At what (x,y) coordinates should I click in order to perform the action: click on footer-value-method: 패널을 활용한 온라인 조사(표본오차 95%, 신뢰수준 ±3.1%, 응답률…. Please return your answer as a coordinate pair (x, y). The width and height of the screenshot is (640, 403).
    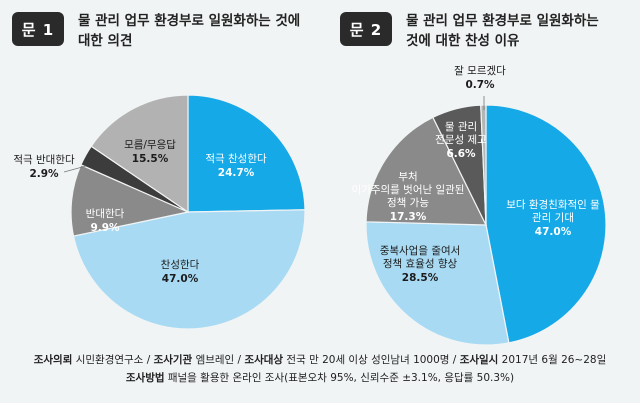
    Looking at the image, I should click on (341, 378).